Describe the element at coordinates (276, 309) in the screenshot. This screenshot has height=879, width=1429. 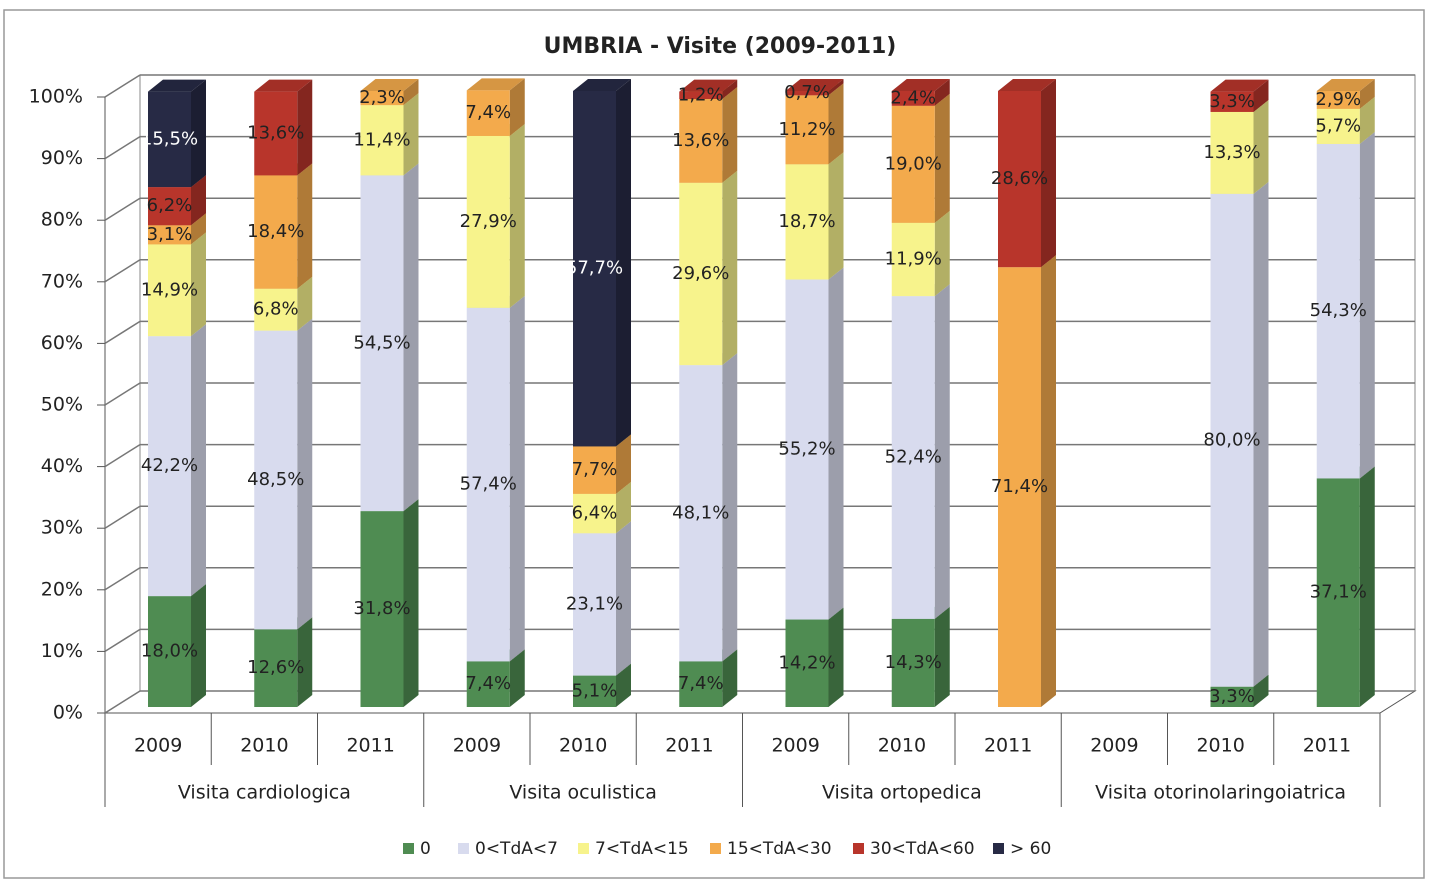
I see `value-label: 6,8%` at that location.